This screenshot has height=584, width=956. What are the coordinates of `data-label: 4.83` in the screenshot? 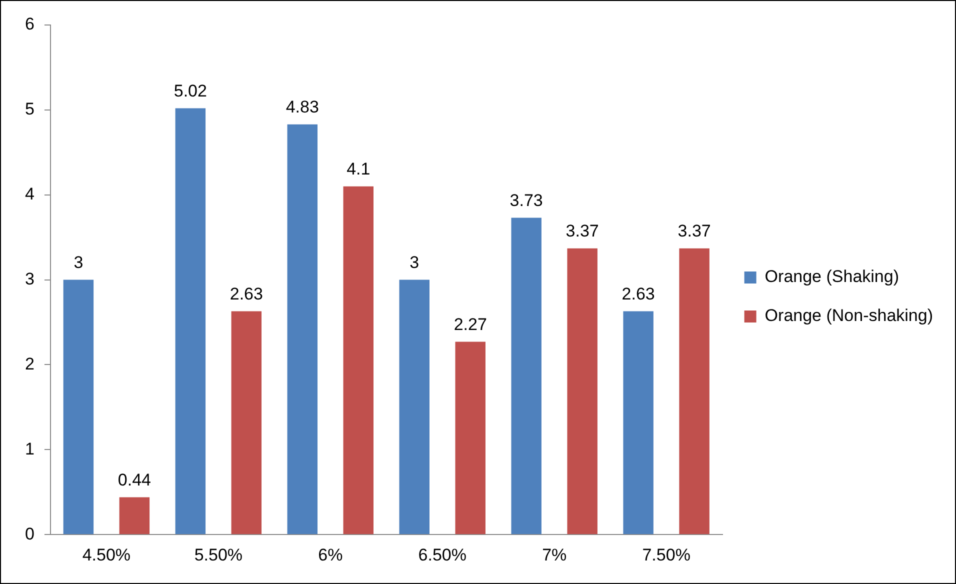 It's located at (302, 107).